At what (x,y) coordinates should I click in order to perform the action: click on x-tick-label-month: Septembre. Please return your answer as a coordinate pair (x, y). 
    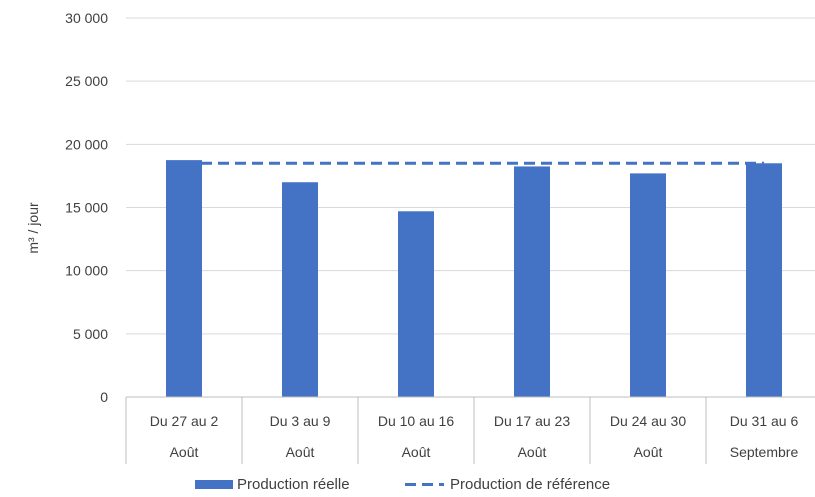
    Looking at the image, I should click on (764, 452).